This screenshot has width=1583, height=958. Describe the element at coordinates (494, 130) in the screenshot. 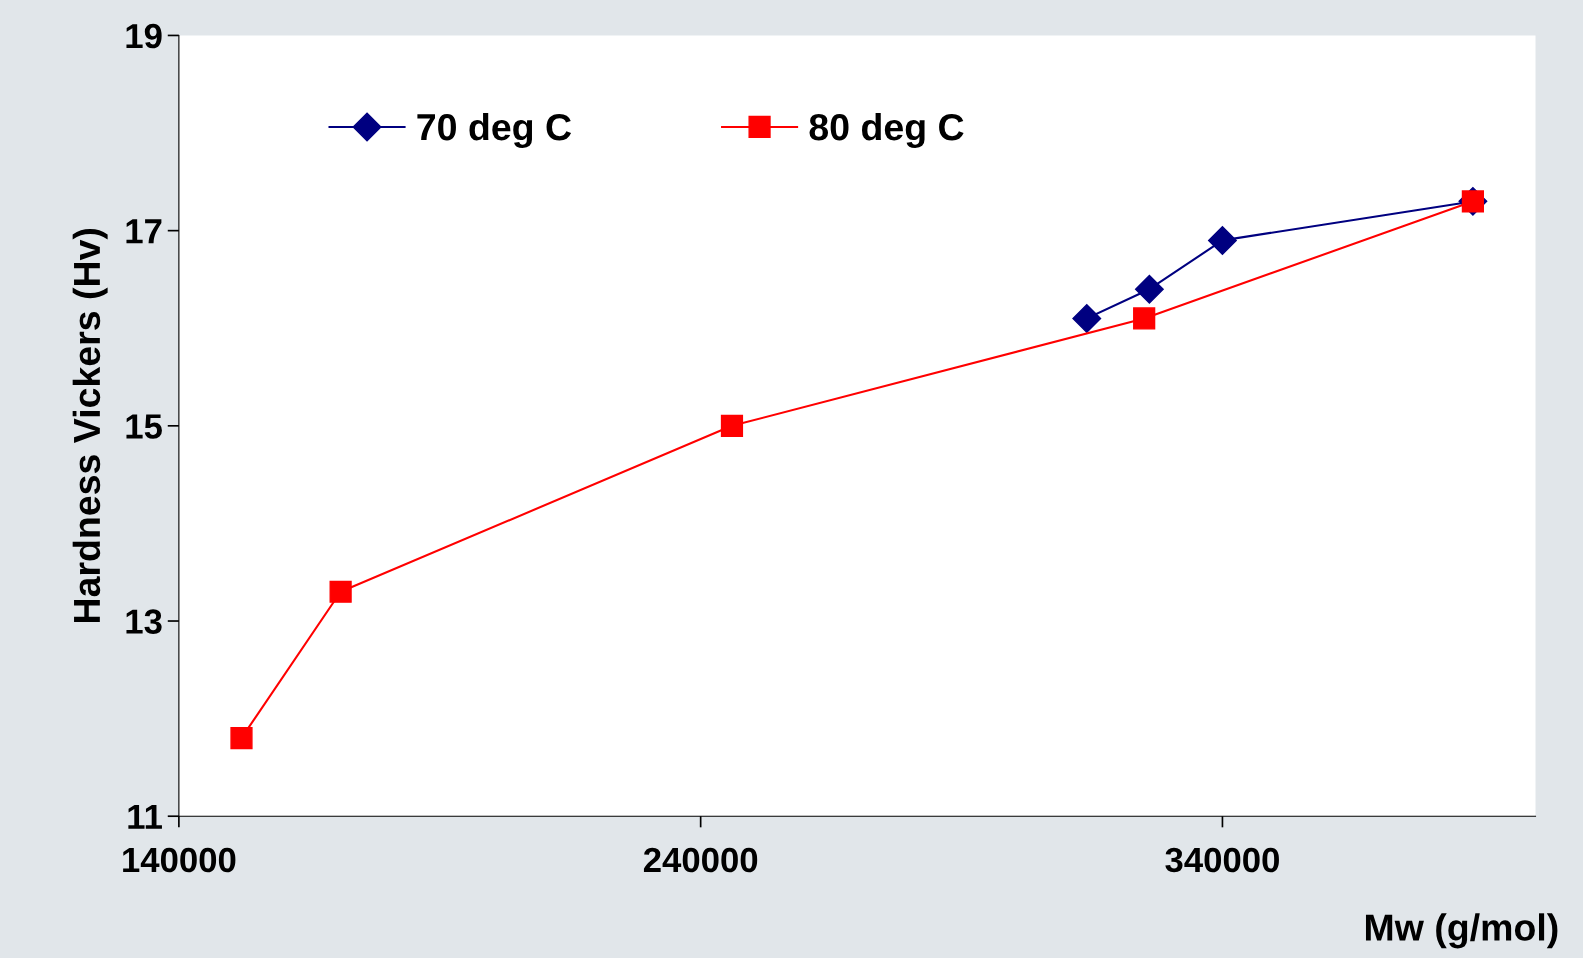

I see `legend-label: 70 deg C` at that location.